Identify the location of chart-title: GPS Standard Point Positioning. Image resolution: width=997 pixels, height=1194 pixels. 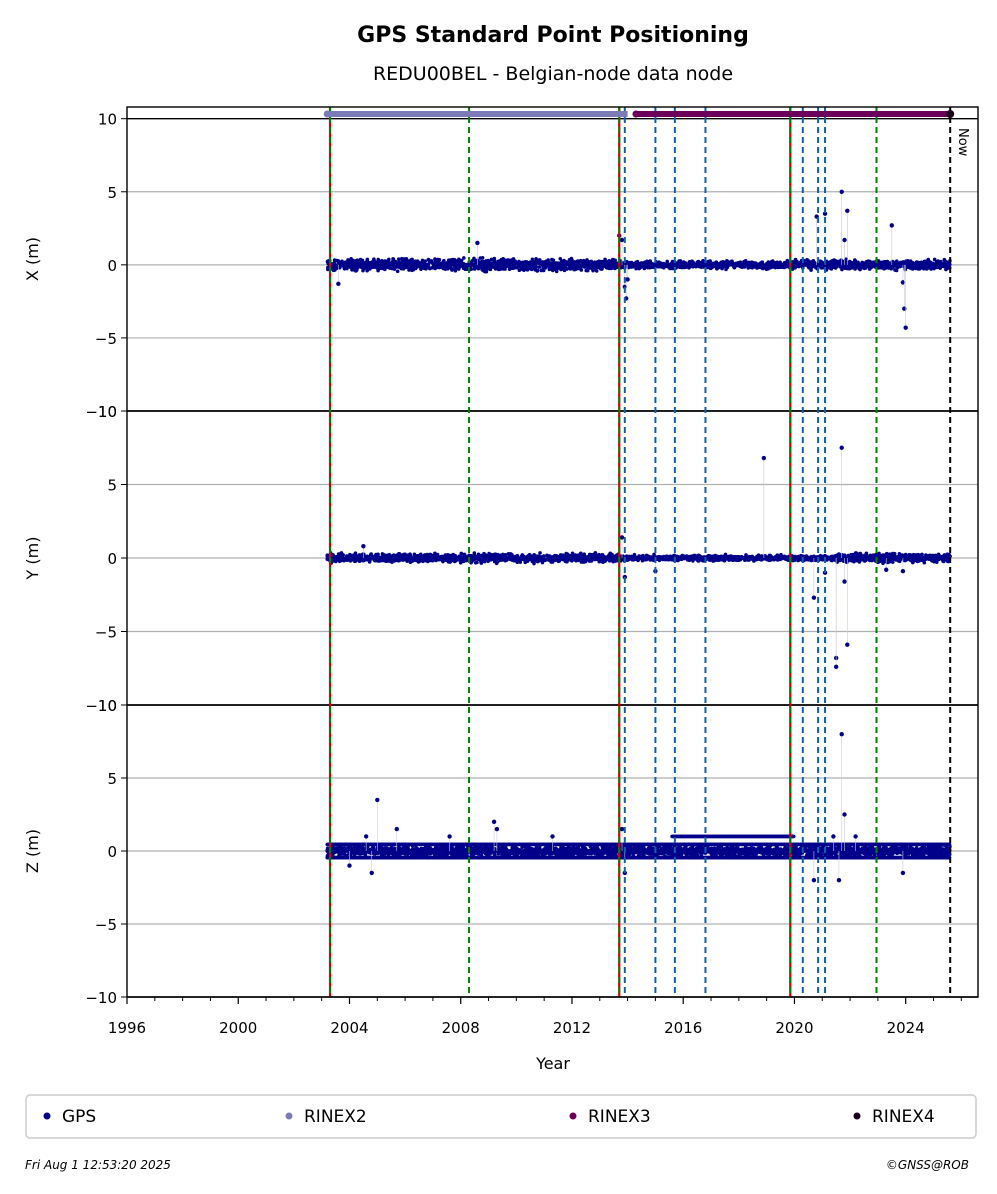
(553, 35).